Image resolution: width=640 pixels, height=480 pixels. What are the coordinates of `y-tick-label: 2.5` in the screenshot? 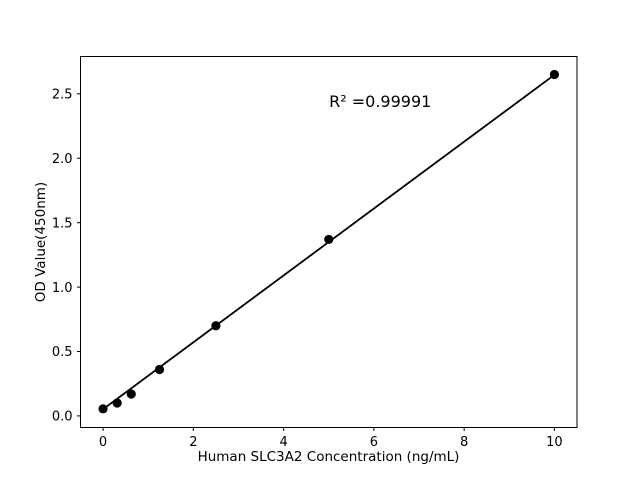 It's located at (62, 95).